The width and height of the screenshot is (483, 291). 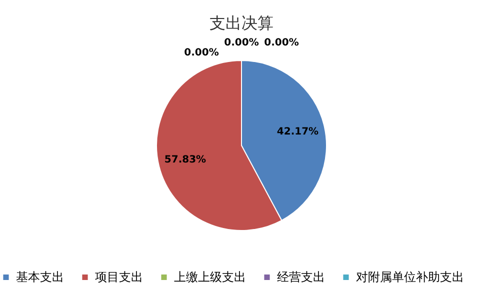 What do you see at coordinates (210, 277) in the screenshot?
I see `legend-label: 上缴上级支出` at bounding box center [210, 277].